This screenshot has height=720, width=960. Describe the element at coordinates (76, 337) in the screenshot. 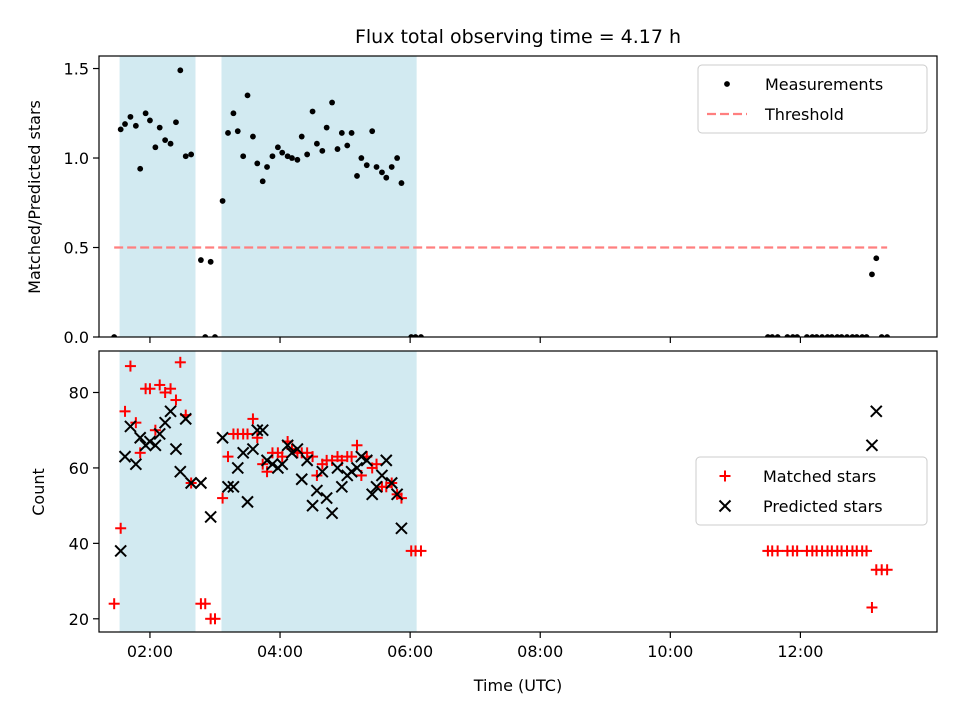

I see `y-tick-label: 0.0` at that location.